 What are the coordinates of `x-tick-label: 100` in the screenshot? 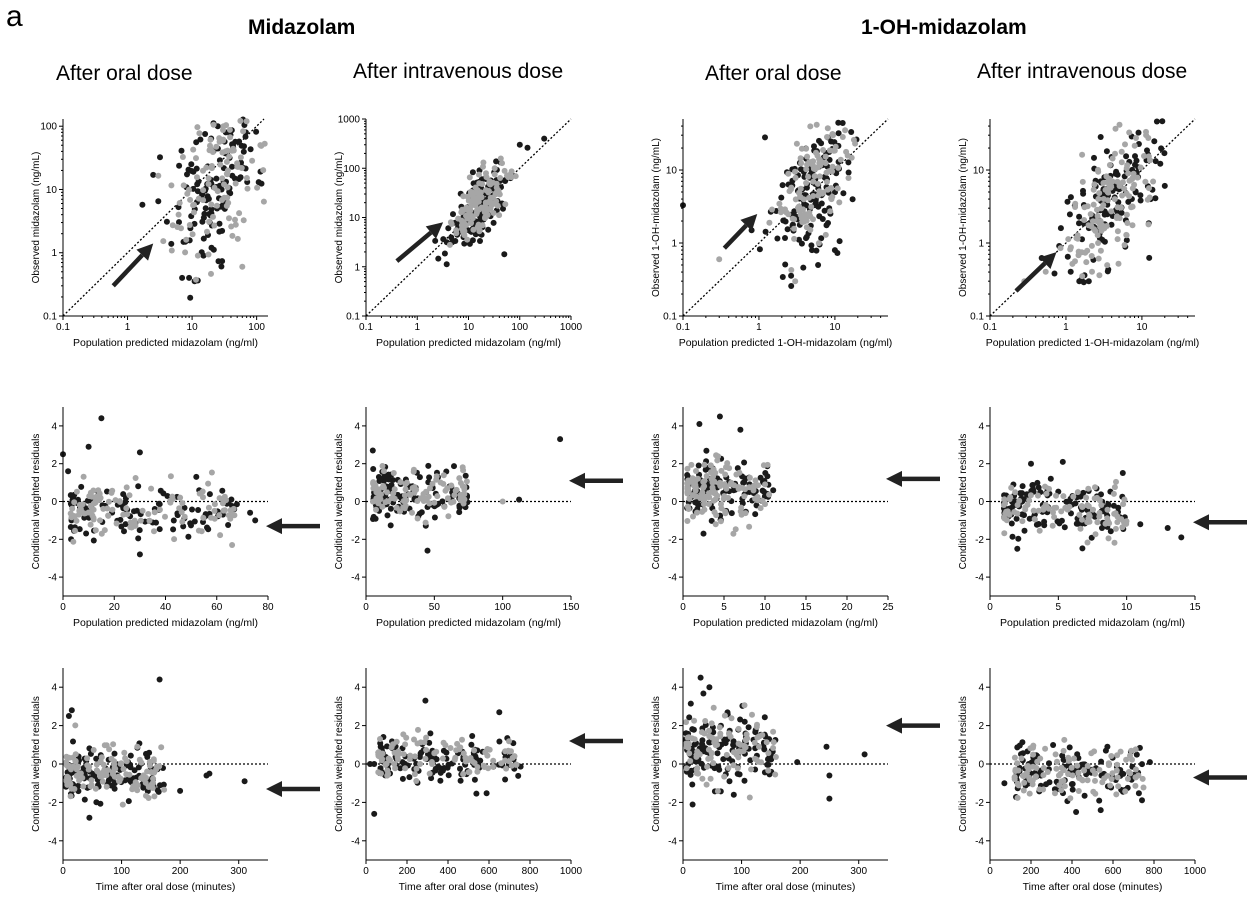 It's located at (741, 871).